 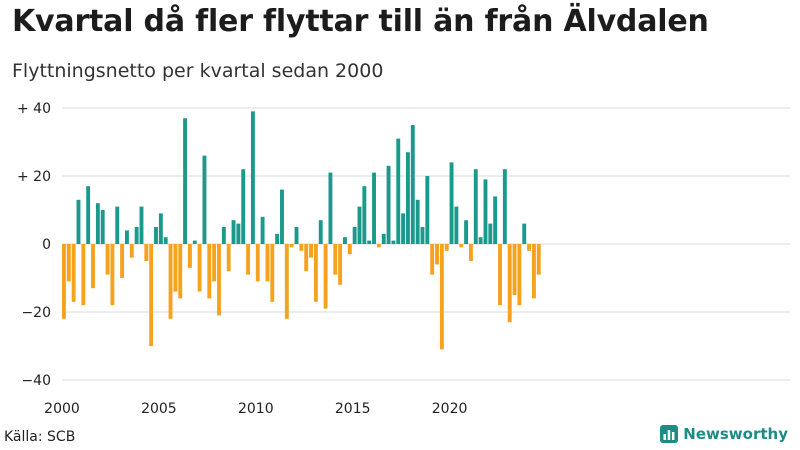 What do you see at coordinates (353, 409) in the screenshot?
I see `x-tick-label: 2015` at bounding box center [353, 409].